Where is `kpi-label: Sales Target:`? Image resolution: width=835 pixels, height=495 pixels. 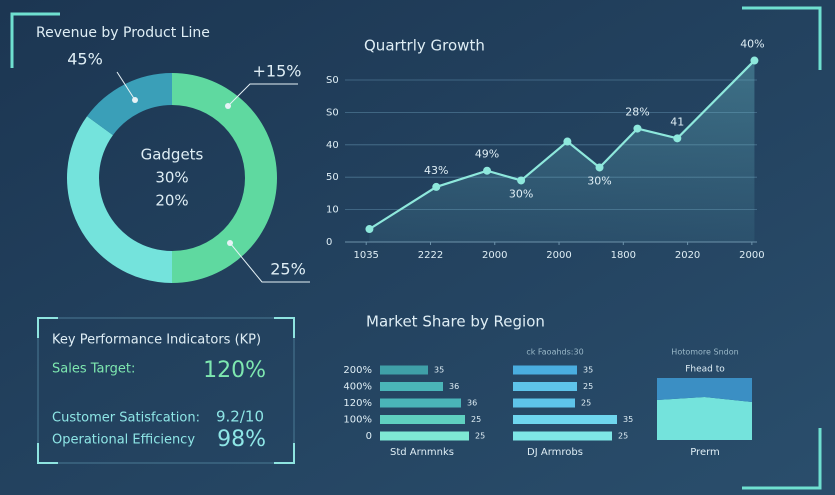
kpi-label: Sales Target: is located at coordinates (93, 369).